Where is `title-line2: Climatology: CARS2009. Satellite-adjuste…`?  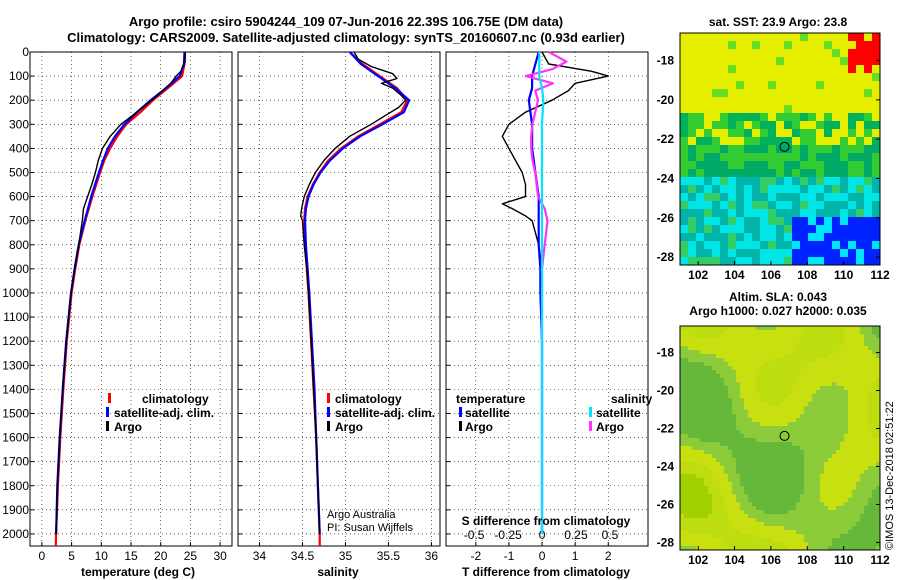
title-line2: Climatology: CARS2009. Satellite-adjuste… is located at coordinates (346, 37).